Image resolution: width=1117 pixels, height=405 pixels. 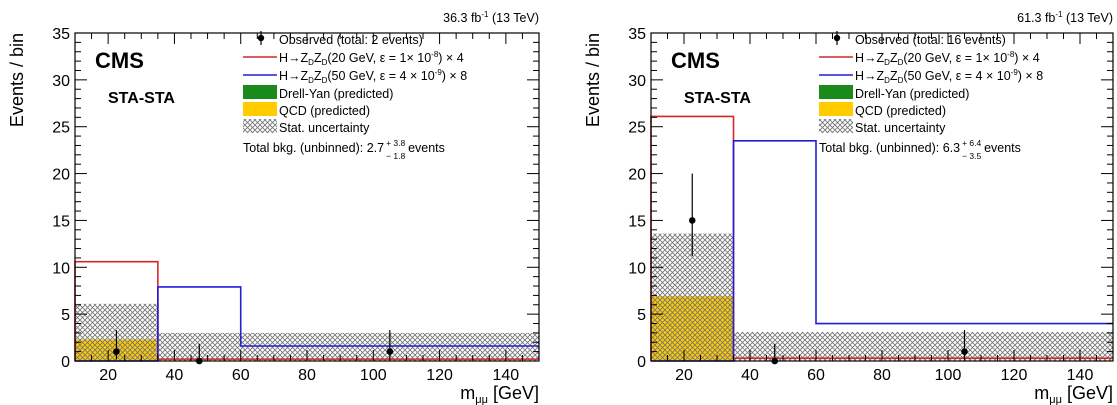 I want to click on total-up: + 6.4, so click(x=971, y=143).